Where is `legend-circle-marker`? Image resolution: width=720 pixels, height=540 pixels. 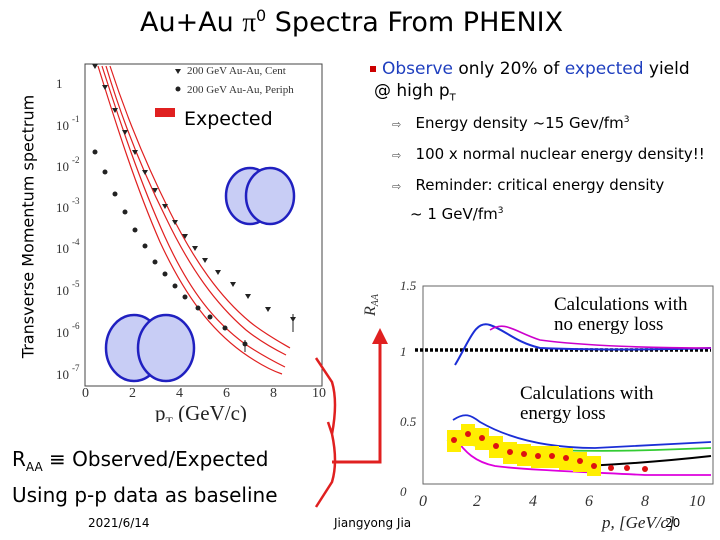 legend-circle-marker is located at coordinates (178, 89).